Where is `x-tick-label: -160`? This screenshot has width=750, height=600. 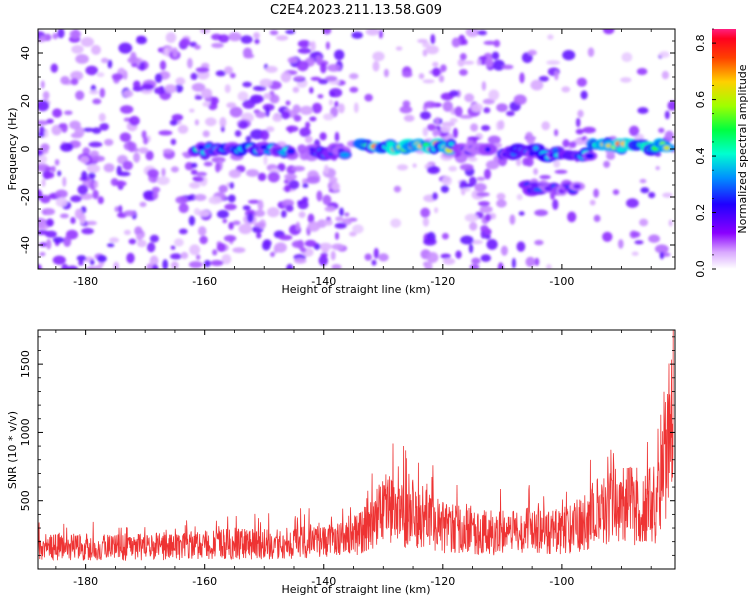 x-tick-label: -160 is located at coordinates (204, 281).